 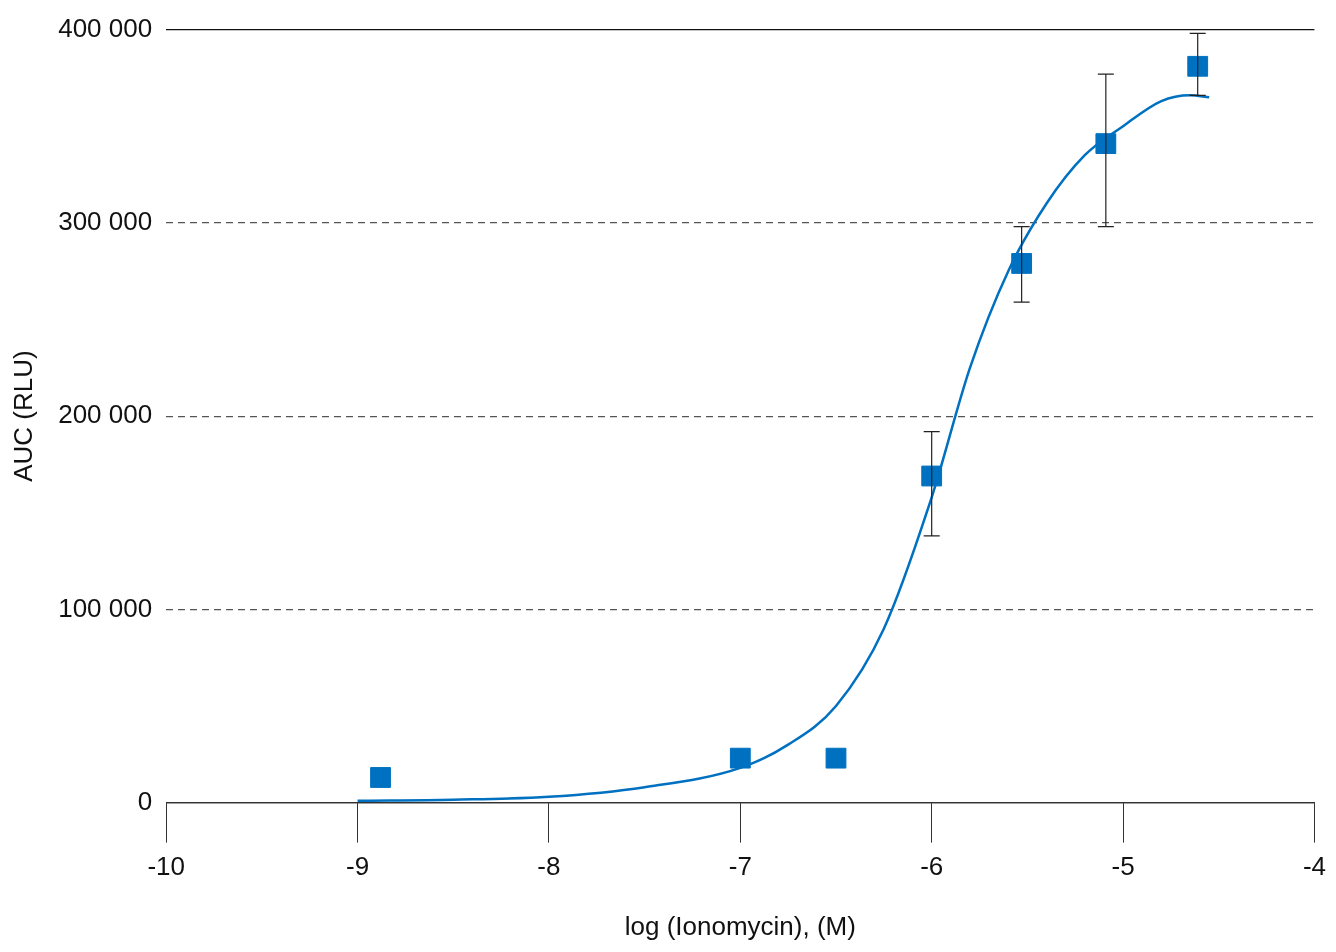 What do you see at coordinates (145, 800) in the screenshot?
I see `y-tick-label: 0` at bounding box center [145, 800].